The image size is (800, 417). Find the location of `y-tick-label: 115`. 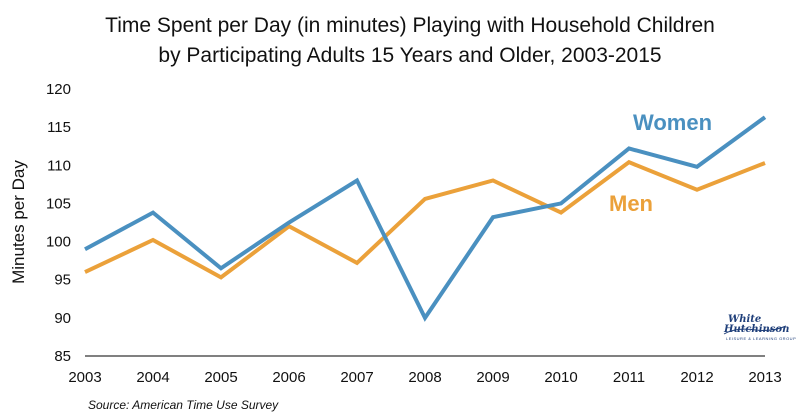

y-tick-label: 115 is located at coordinates (59, 127).